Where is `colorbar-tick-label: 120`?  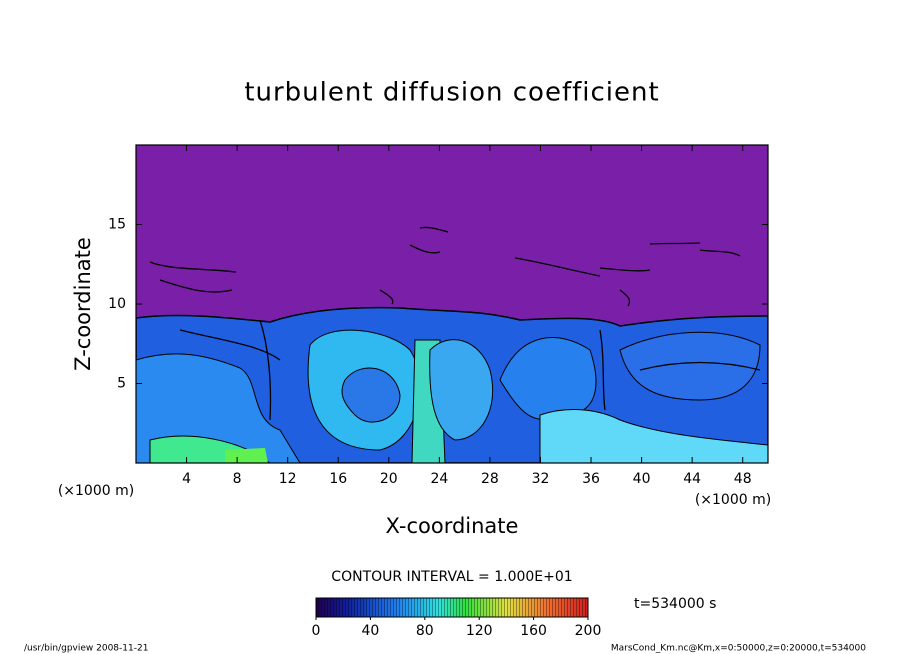
colorbar-tick-label: 120 is located at coordinates (479, 631).